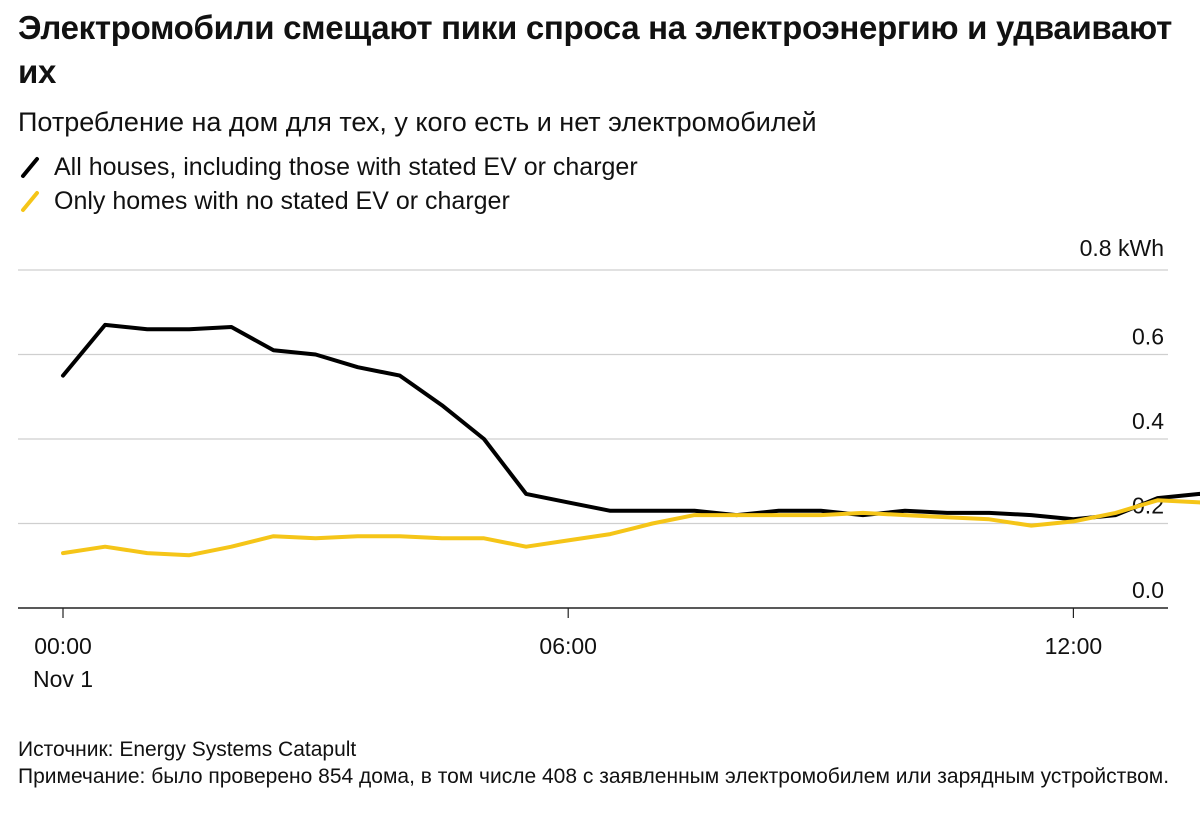 The image size is (1200, 836). I want to click on legend-swatch-yellow, so click(30, 201).